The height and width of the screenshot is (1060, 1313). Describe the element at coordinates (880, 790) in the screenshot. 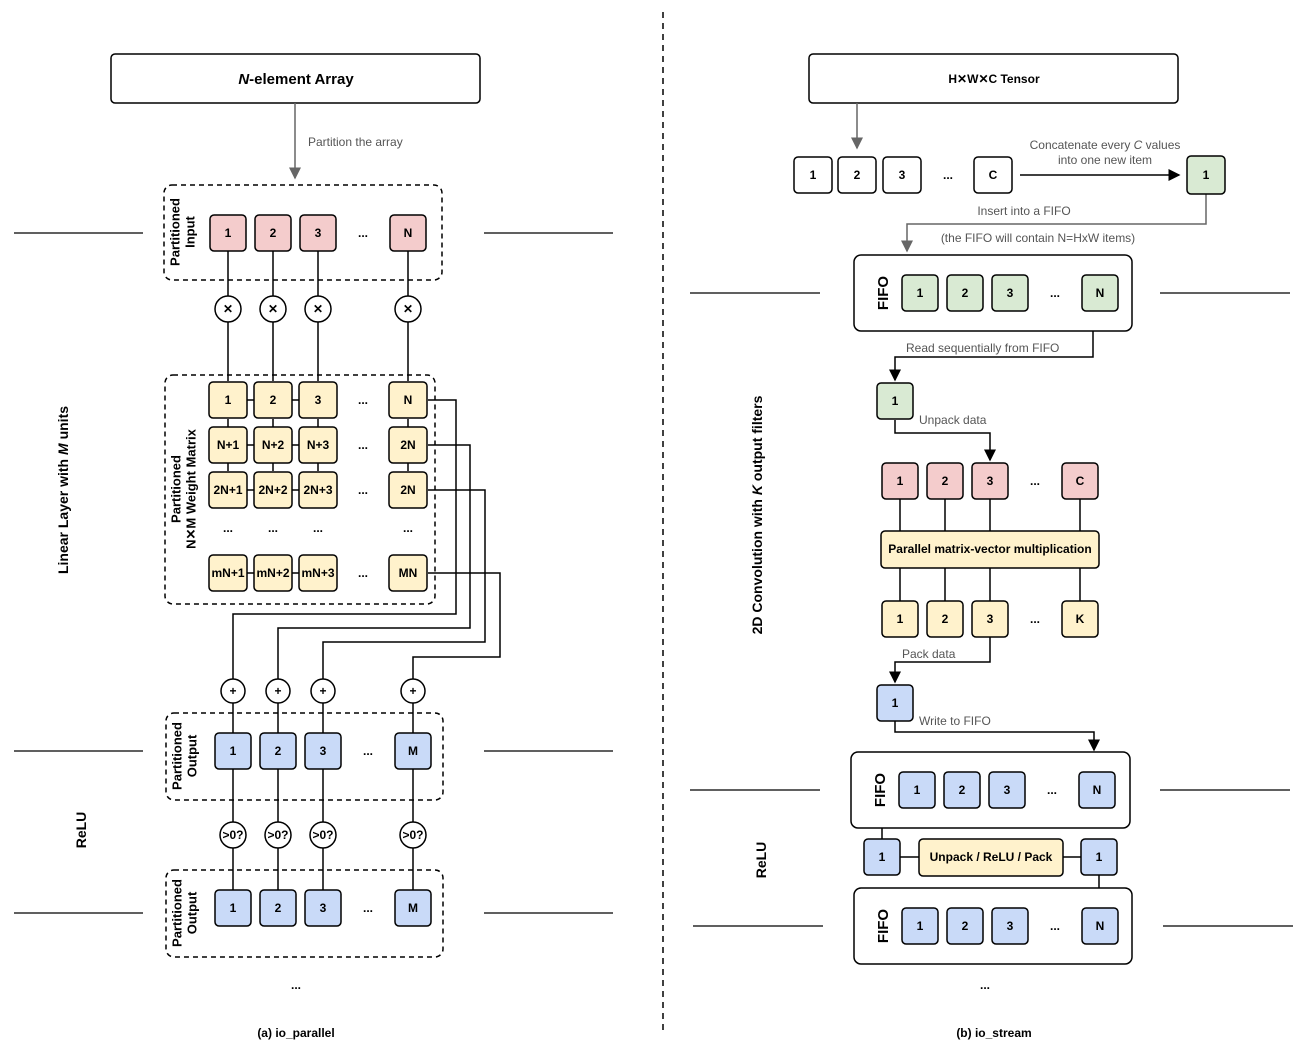

I see `fifo-2-label-line: FIFO` at that location.